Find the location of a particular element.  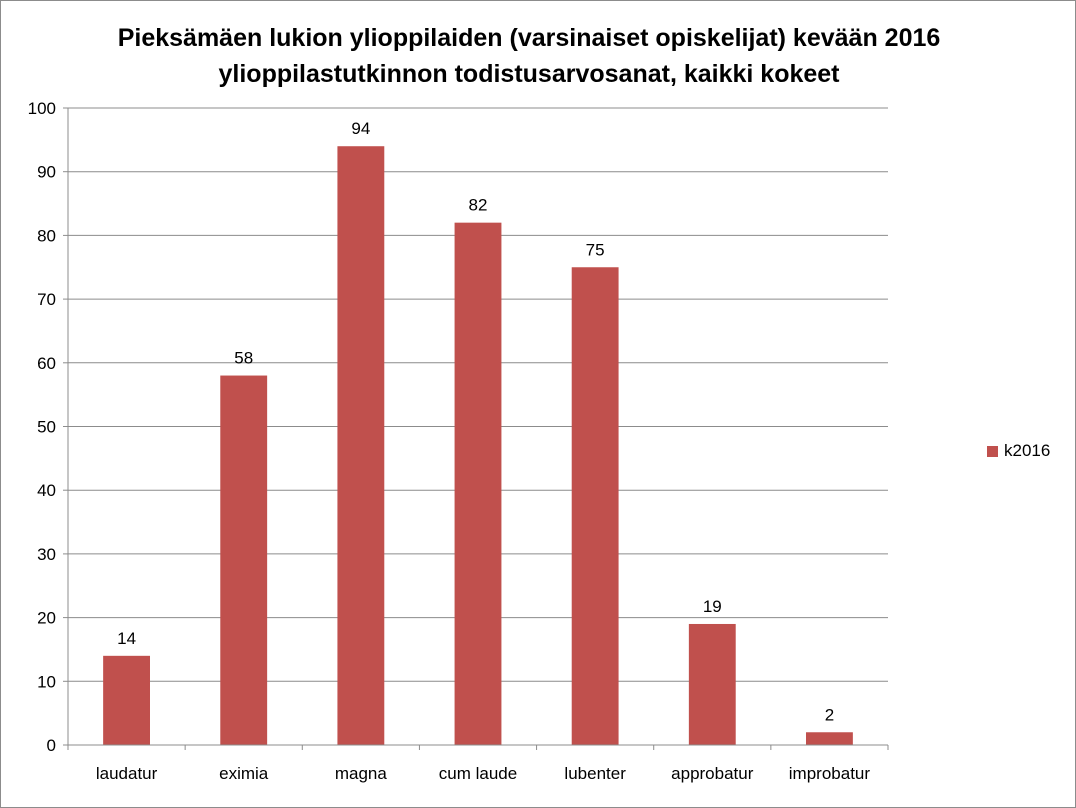

bar-magna is located at coordinates (361, 446).